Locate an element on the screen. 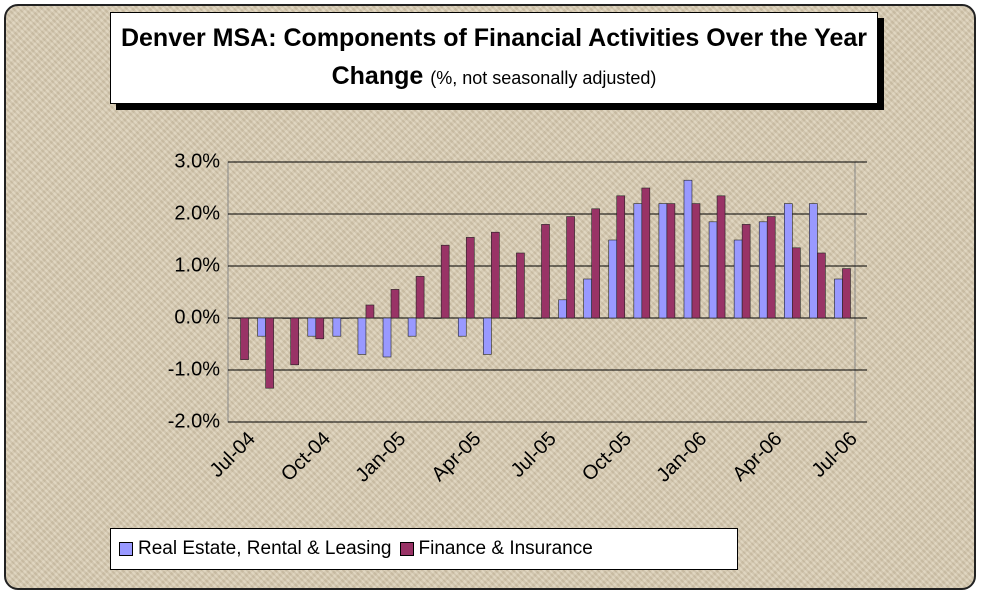 The height and width of the screenshot is (594, 981). y-tick-label: 2.0% is located at coordinates (197, 213).